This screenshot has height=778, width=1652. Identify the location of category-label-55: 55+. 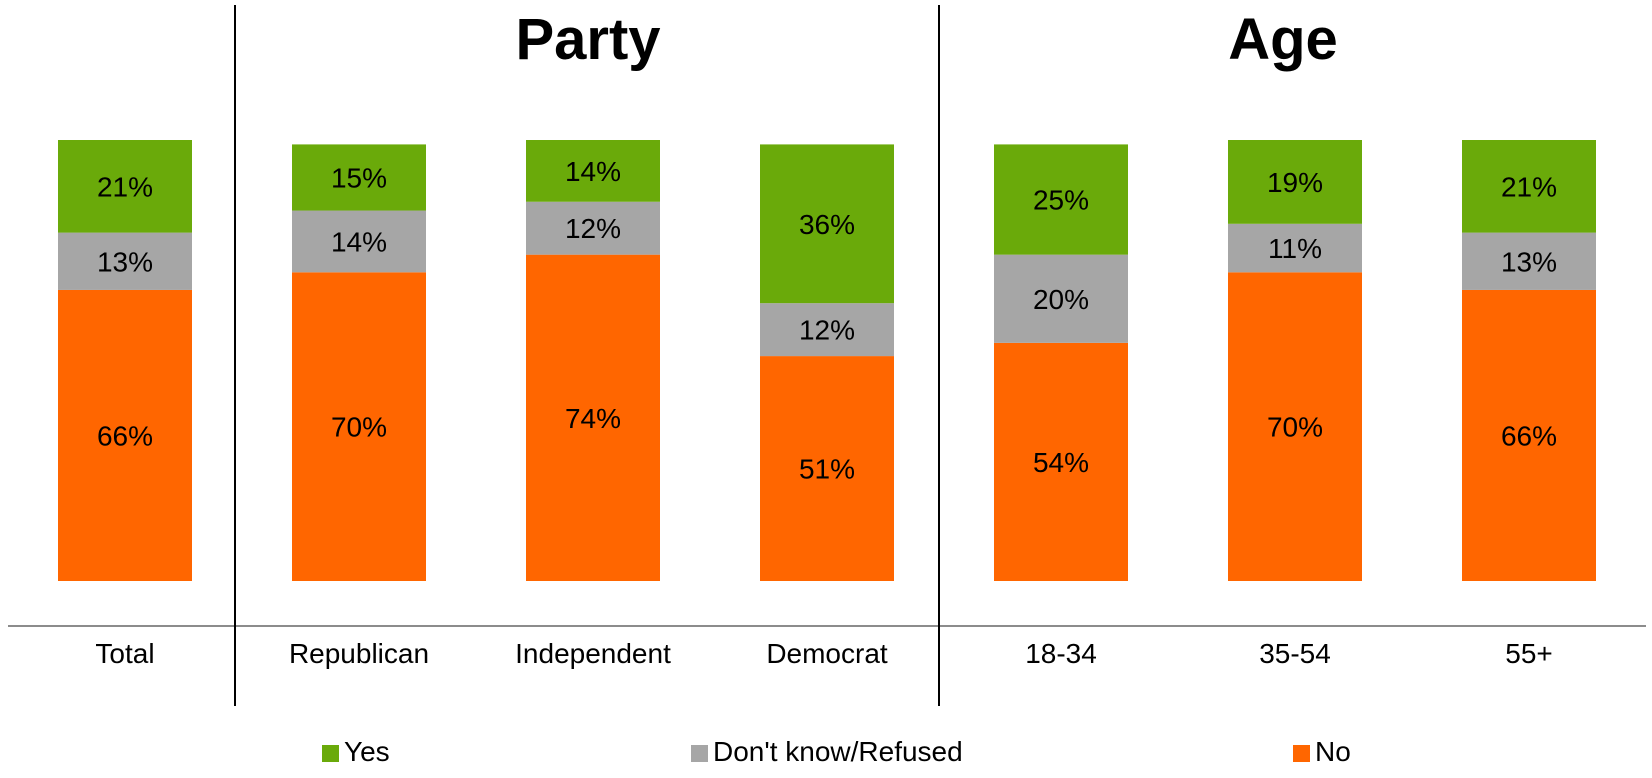
(1529, 653).